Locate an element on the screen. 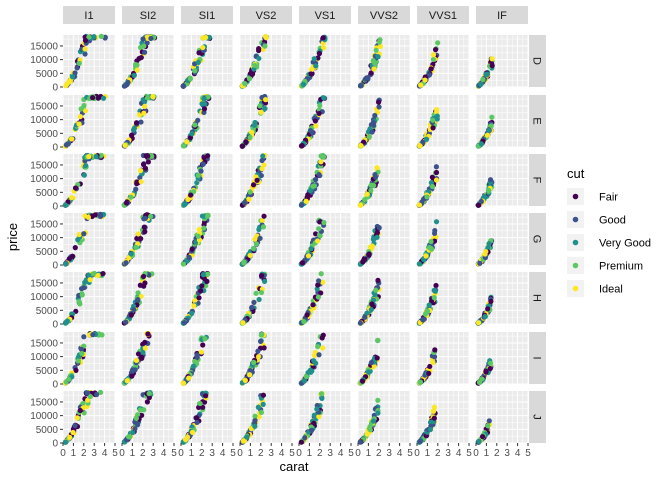 The height and width of the screenshot is (480, 672). y-axis-row-1: 0 5000 10000 15000 is located at coordinates (46, 67).